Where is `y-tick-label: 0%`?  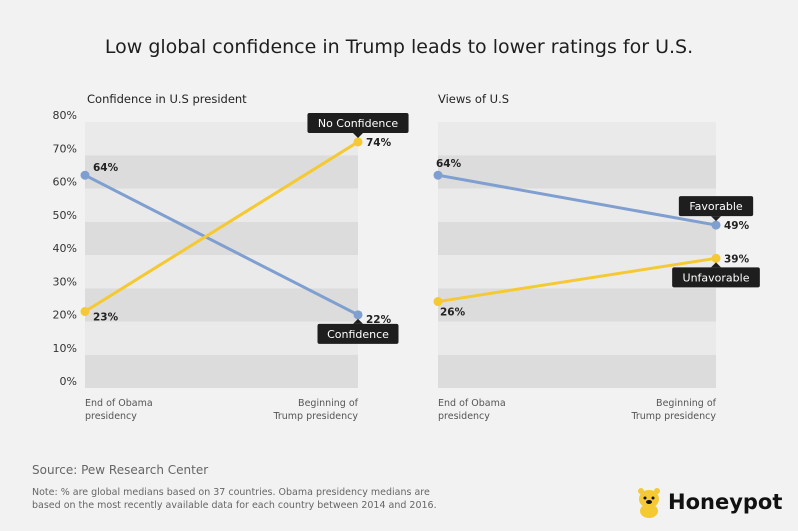 y-tick-label: 0% is located at coordinates (68, 381).